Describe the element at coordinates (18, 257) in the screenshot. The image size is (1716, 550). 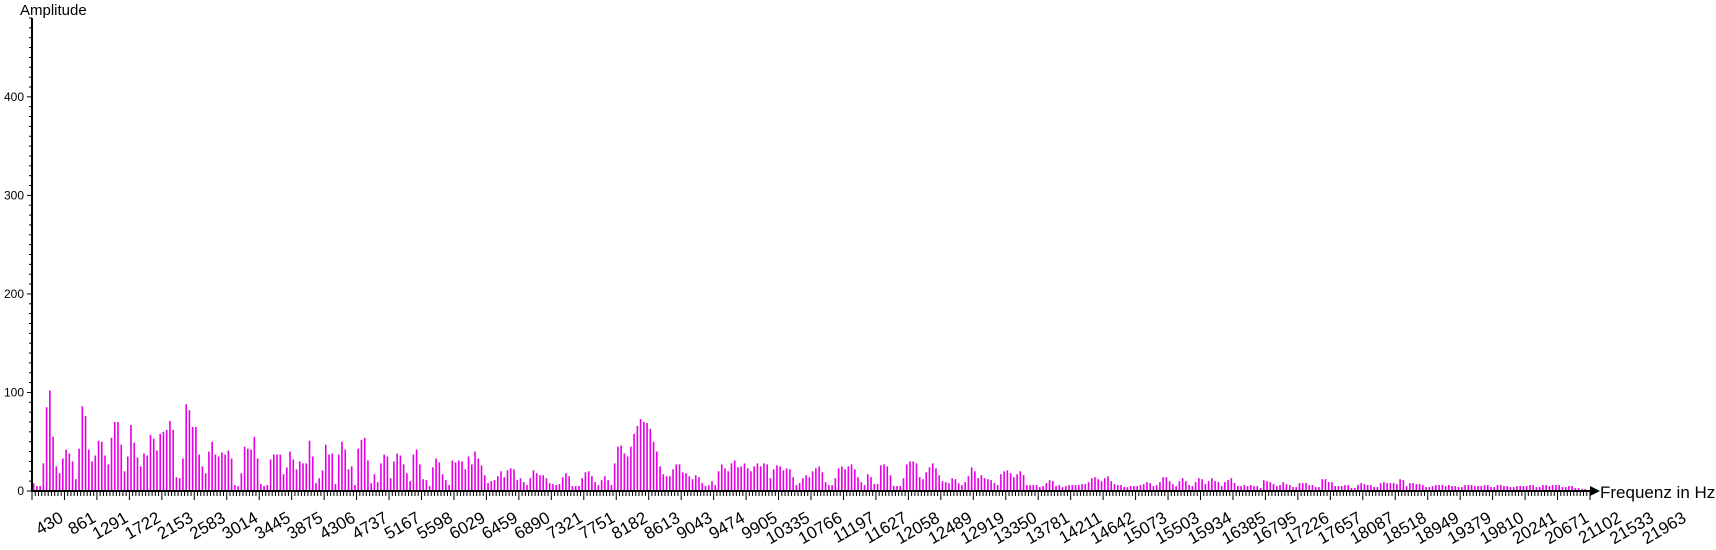
I see `y-axis: 0 100 200 300 400` at that location.